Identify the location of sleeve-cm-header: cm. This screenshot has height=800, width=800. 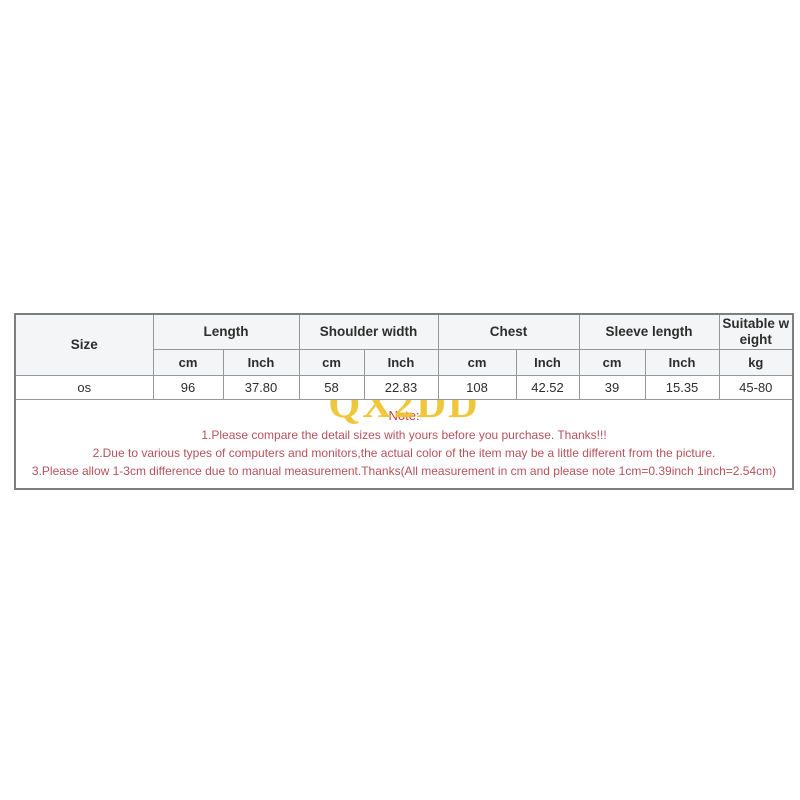
(612, 362).